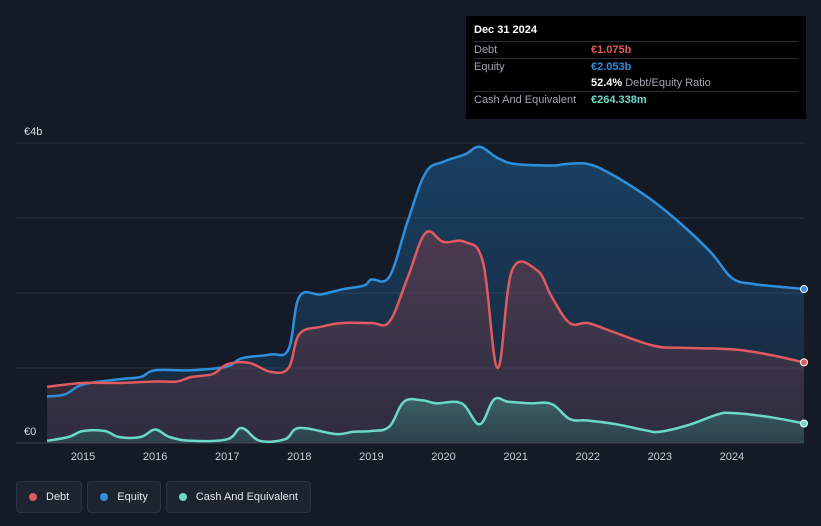  What do you see at coordinates (515, 457) in the screenshot?
I see `x-tick-label: 2021` at bounding box center [515, 457].